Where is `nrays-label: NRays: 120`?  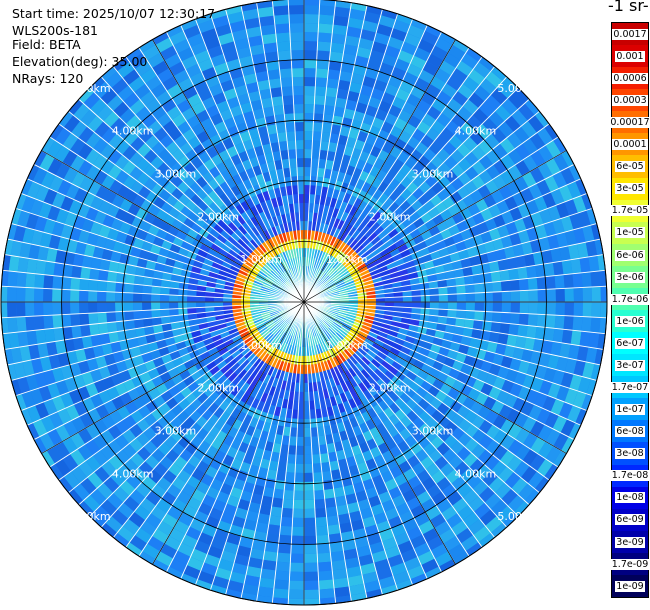 nrays-label: NRays: 120 is located at coordinates (48, 78).